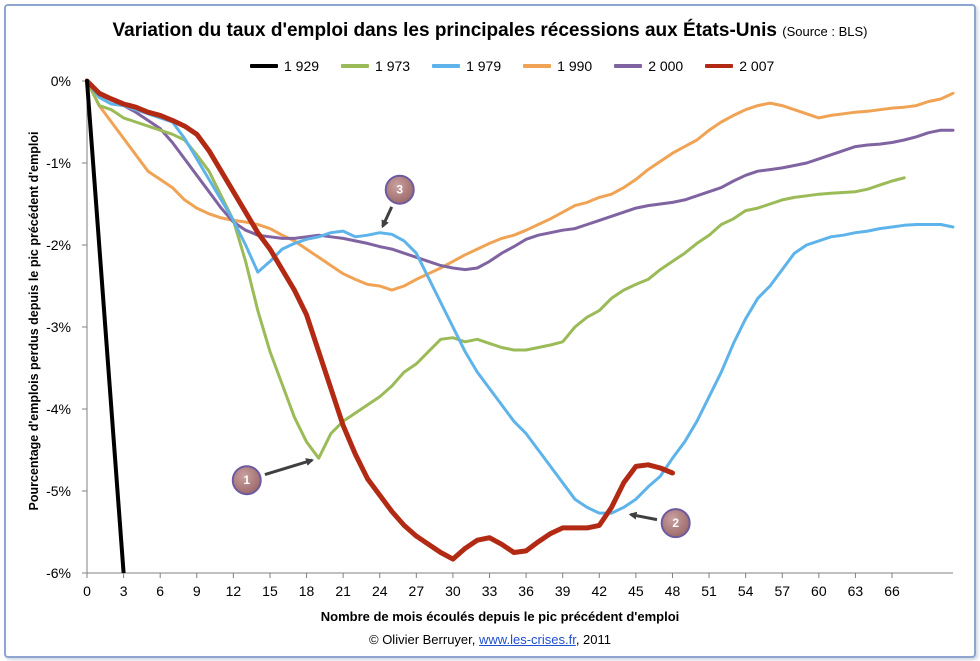  I want to click on annotation-label: 3, so click(399, 190).